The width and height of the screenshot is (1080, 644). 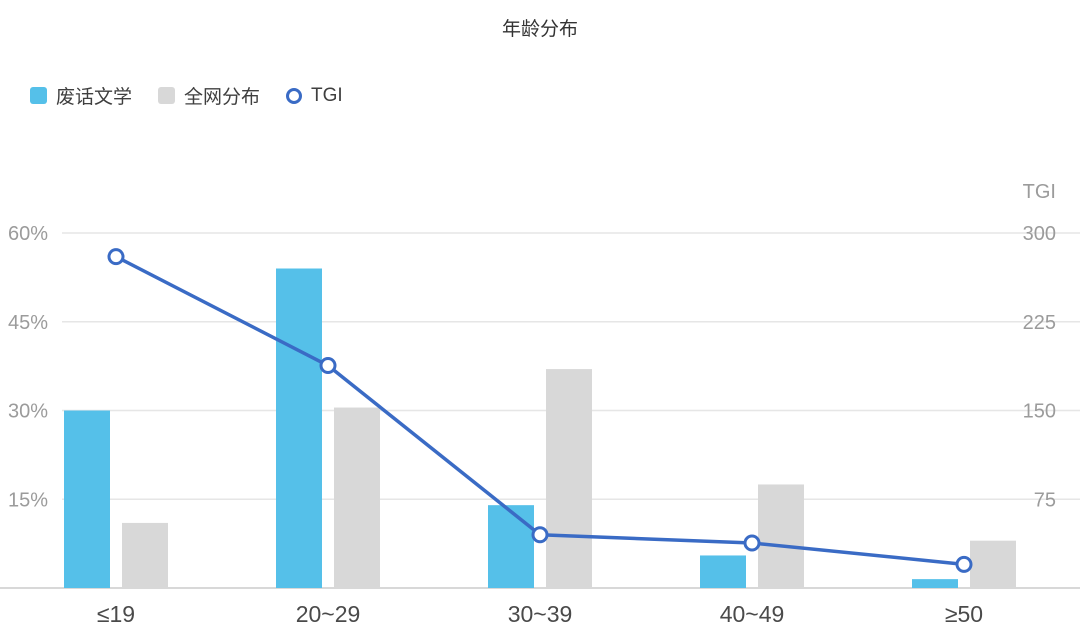 What do you see at coordinates (145, 555) in the screenshot?
I see `bar-全网分布-≤19` at bounding box center [145, 555].